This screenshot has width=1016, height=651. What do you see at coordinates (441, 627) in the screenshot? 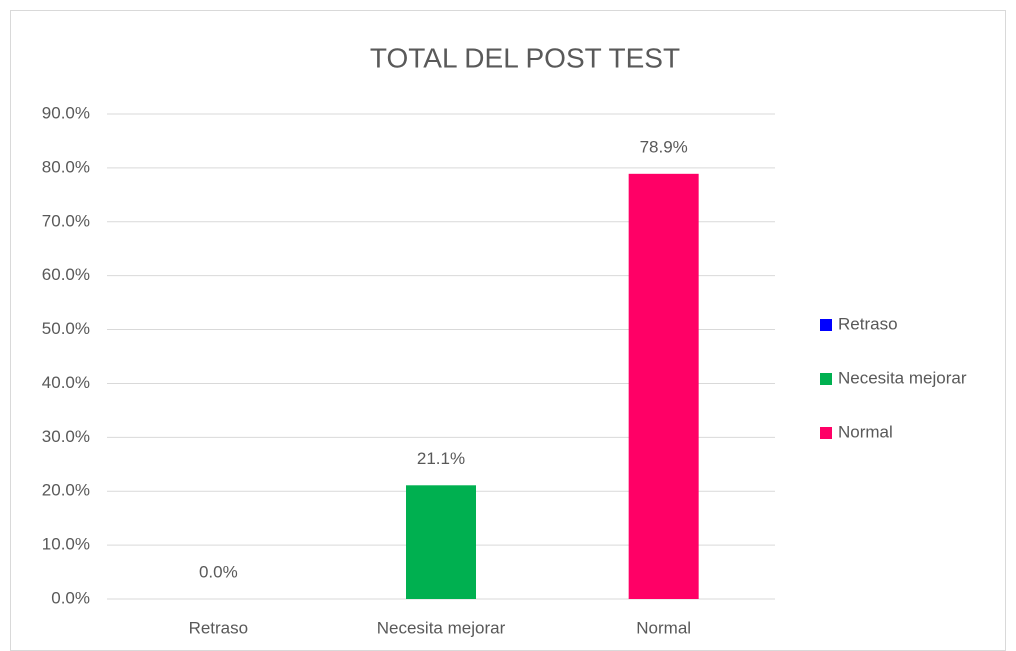
I see `x-tick-label: Necesita mejorar` at bounding box center [441, 627].